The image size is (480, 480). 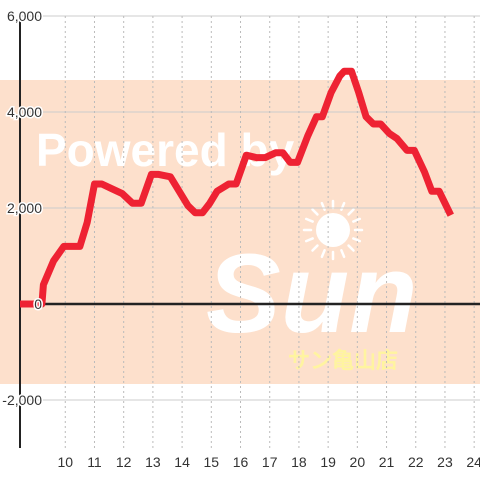 I want to click on sun-icon, so click(x=333, y=230).